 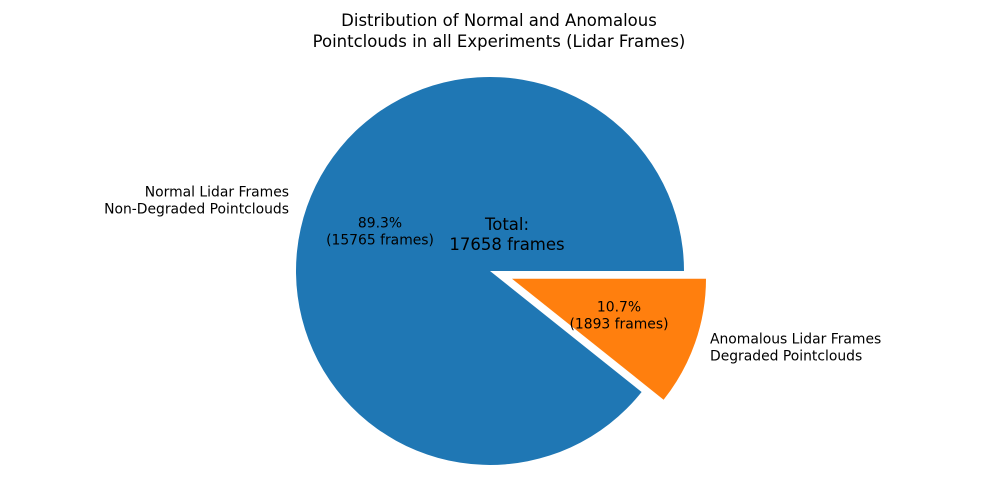 I want to click on slice-percent-anomalous: 10.7% (1893 frames), so click(x=619, y=316).